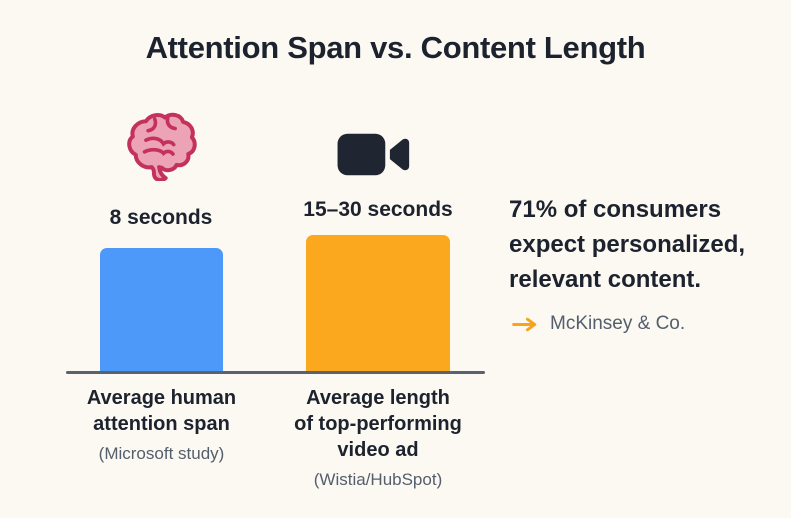 This screenshot has width=791, height=518. What do you see at coordinates (378, 303) in the screenshot?
I see `bar-video-ad` at bounding box center [378, 303].